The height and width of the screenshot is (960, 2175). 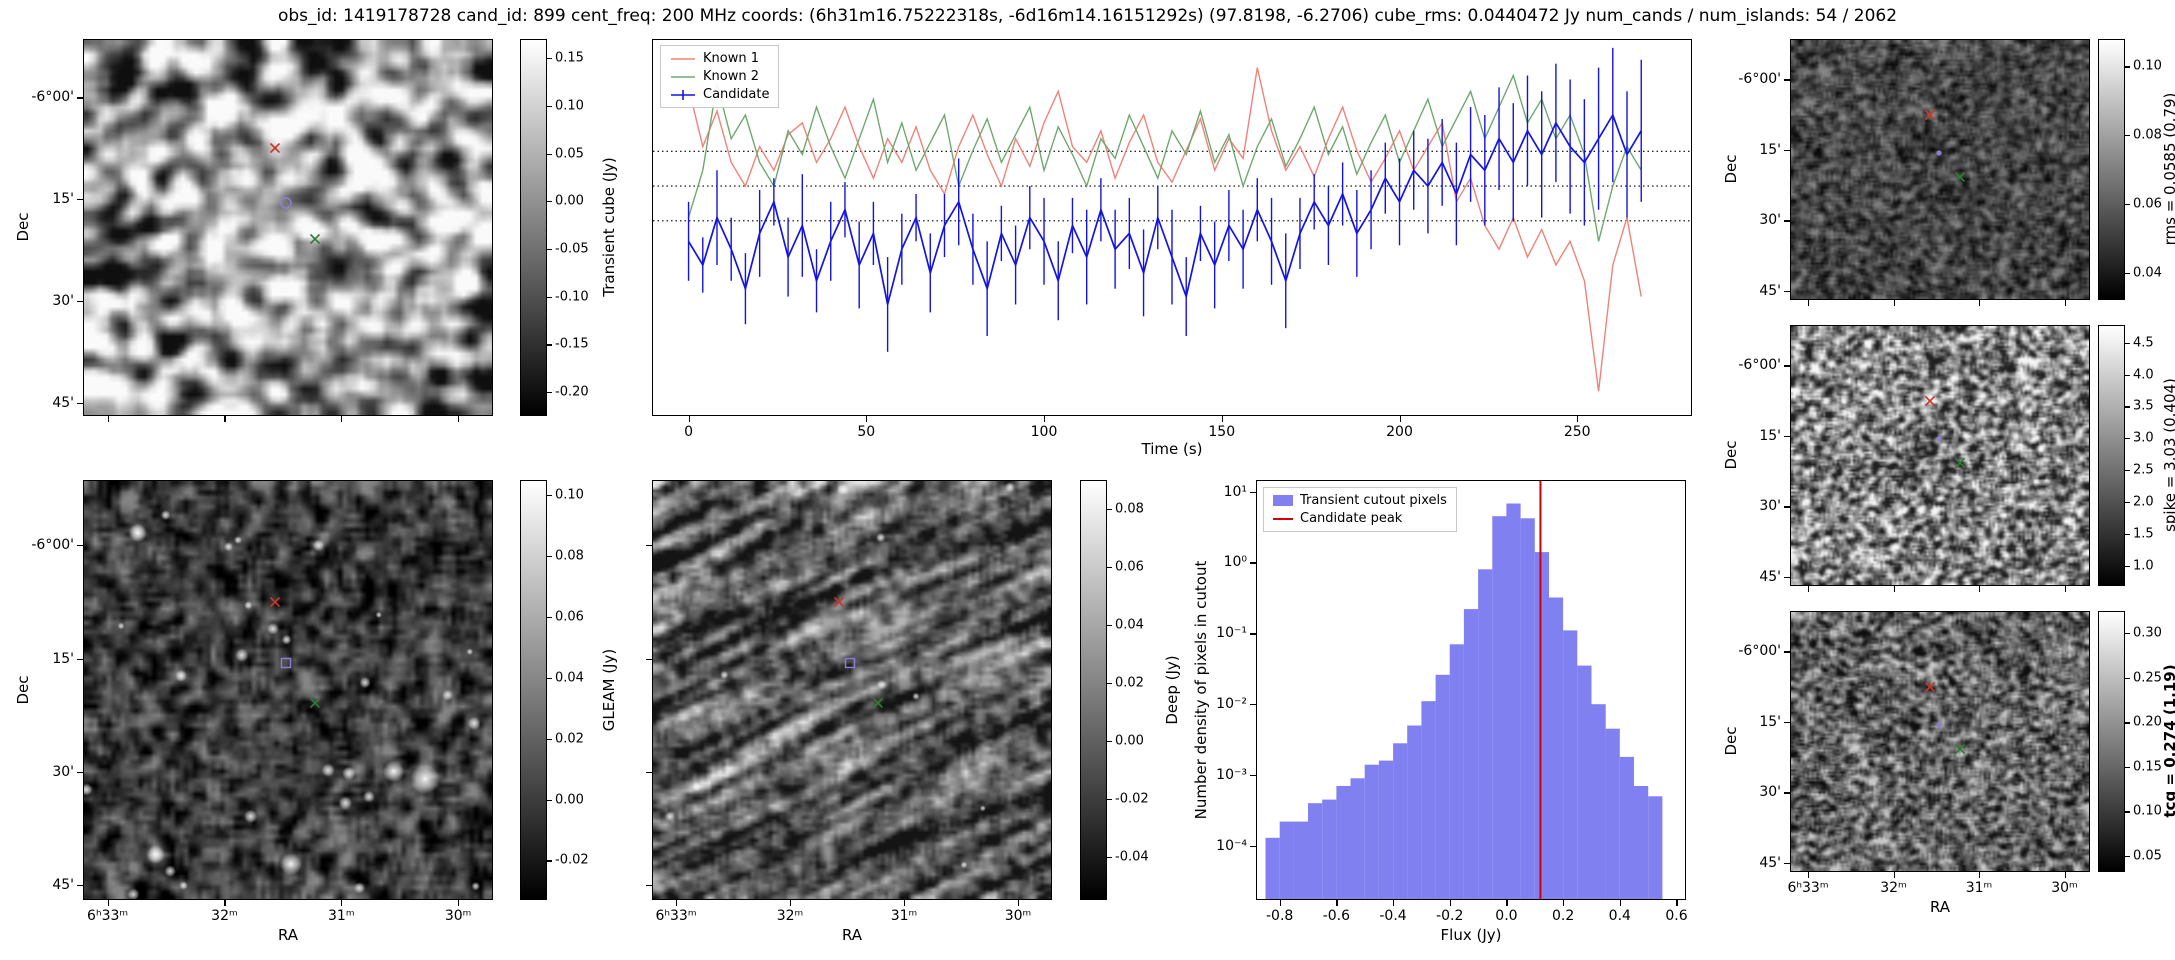 What do you see at coordinates (2111, 455) in the screenshot?
I see `spike-colorbar` at bounding box center [2111, 455].